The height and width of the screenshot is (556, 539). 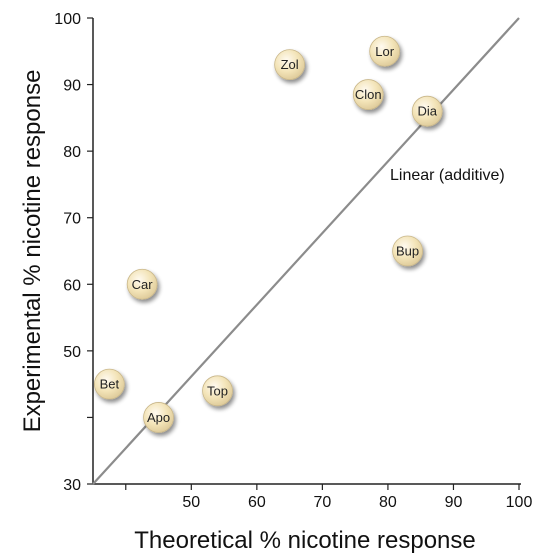 What do you see at coordinates (32, 251) in the screenshot?
I see `y-axis-title: Experimental % nicotine response` at bounding box center [32, 251].